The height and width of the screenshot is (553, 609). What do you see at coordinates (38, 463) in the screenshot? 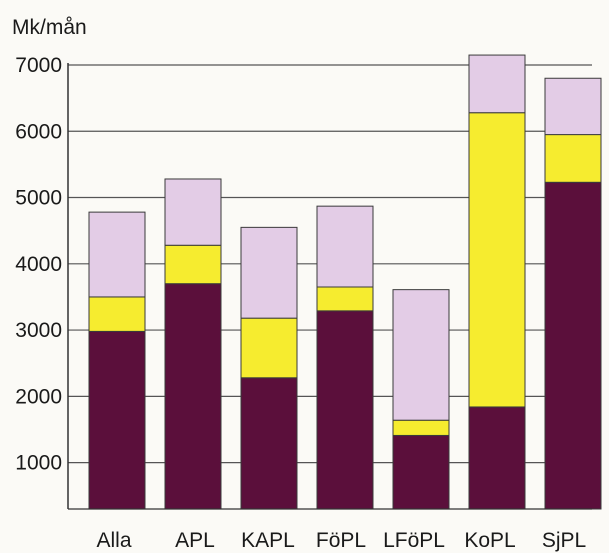
I see `y-tick-label-1000: 1000` at bounding box center [38, 463].